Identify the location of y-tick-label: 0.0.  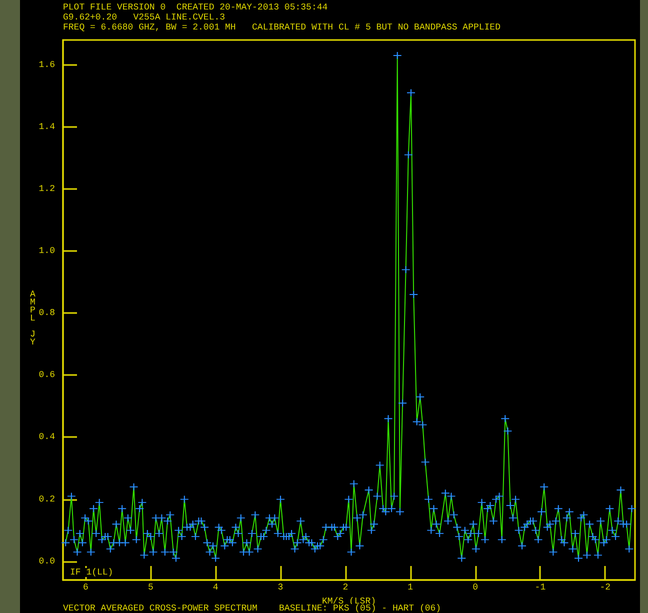
(46, 561).